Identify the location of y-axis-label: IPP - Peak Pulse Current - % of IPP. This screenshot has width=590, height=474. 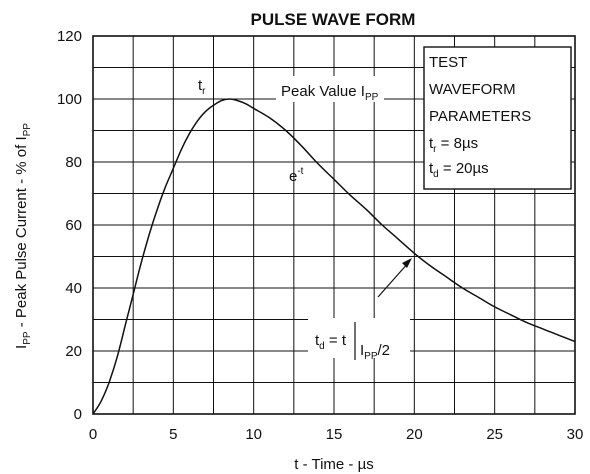
(23, 236).